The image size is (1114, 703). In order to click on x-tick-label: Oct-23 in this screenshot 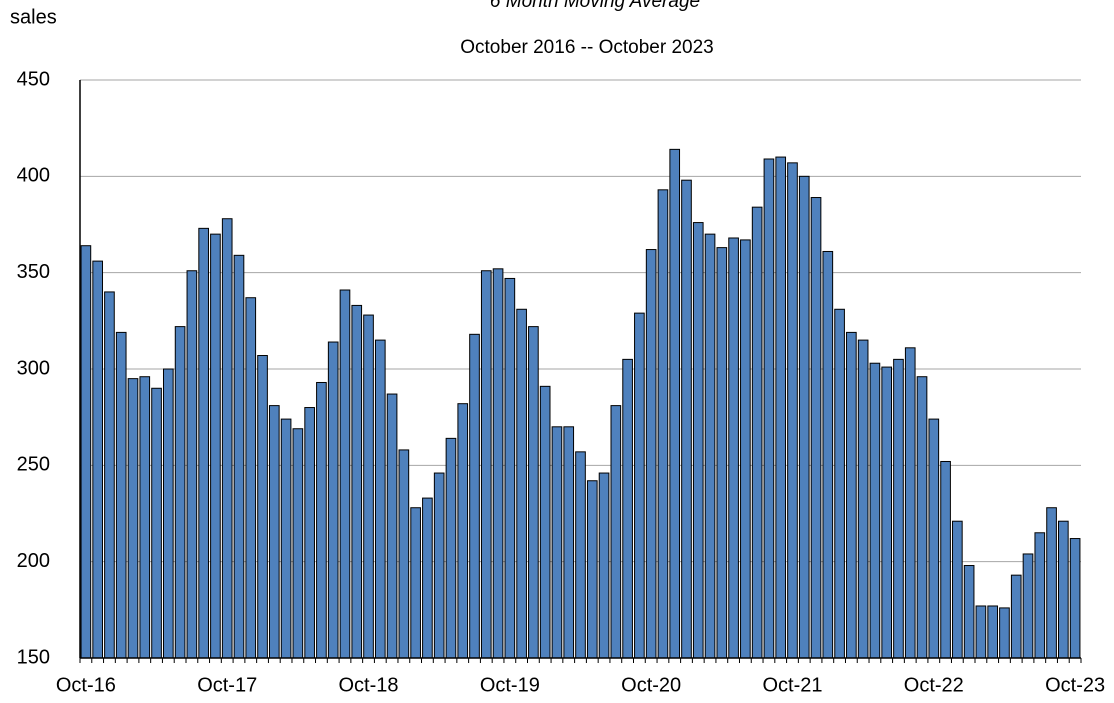, I will do `click(1075, 685)`.